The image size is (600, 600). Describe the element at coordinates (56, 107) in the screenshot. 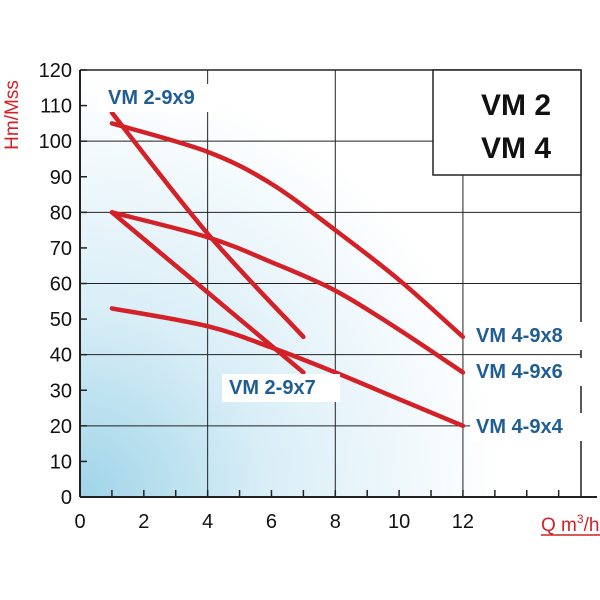

I see `y-tick-label-110: 110` at that location.